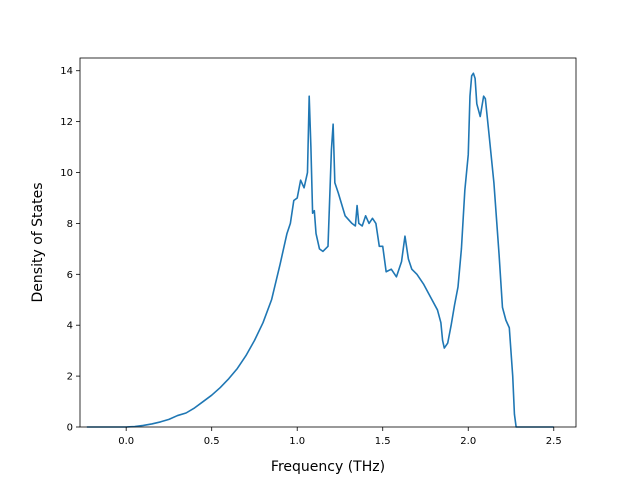 The height and width of the screenshot is (480, 640). Describe the element at coordinates (383, 441) in the screenshot. I see `x-tick-label: 1.5` at that location.